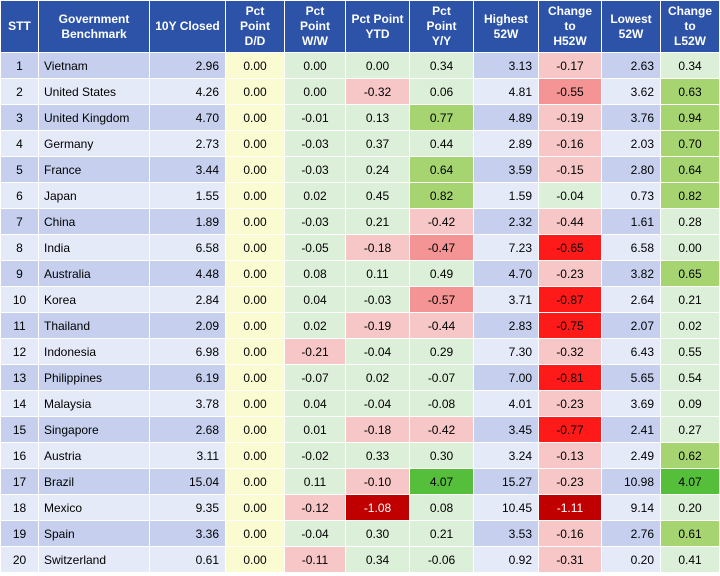 This screenshot has height=576, width=720. I want to click on header-pct-ww: Pct Point W/W, so click(315, 26).